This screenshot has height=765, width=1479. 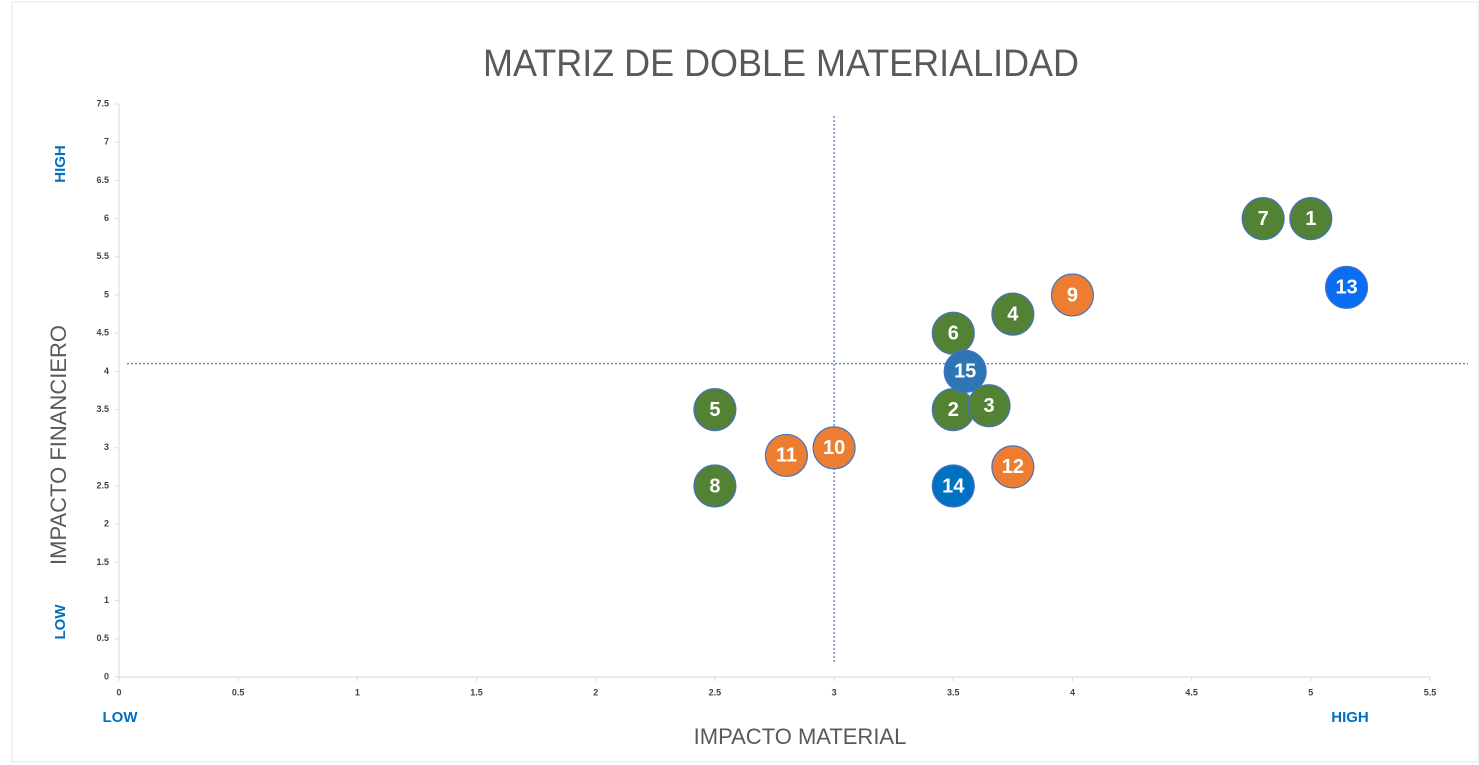 I want to click on y-tick-label: 4.5, so click(x=102, y=333).